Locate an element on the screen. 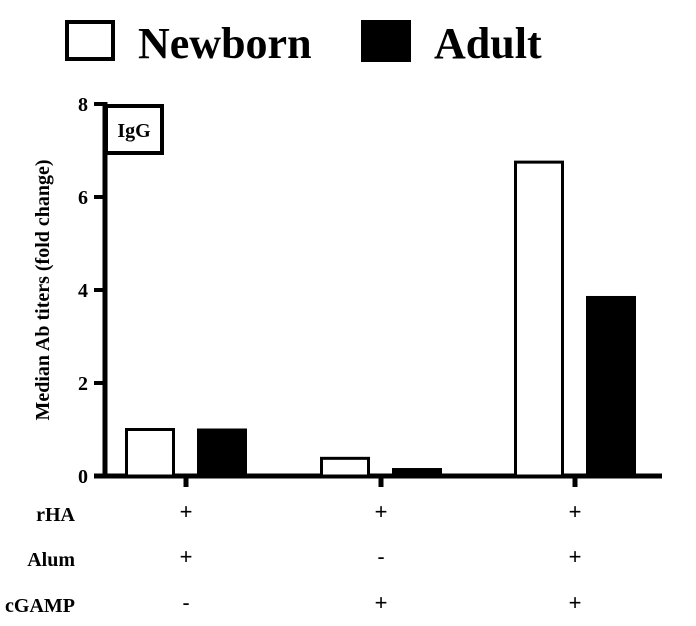 Image resolution: width=696 pixels, height=626 pixels. legend-swatch-adult is located at coordinates (386, 41).